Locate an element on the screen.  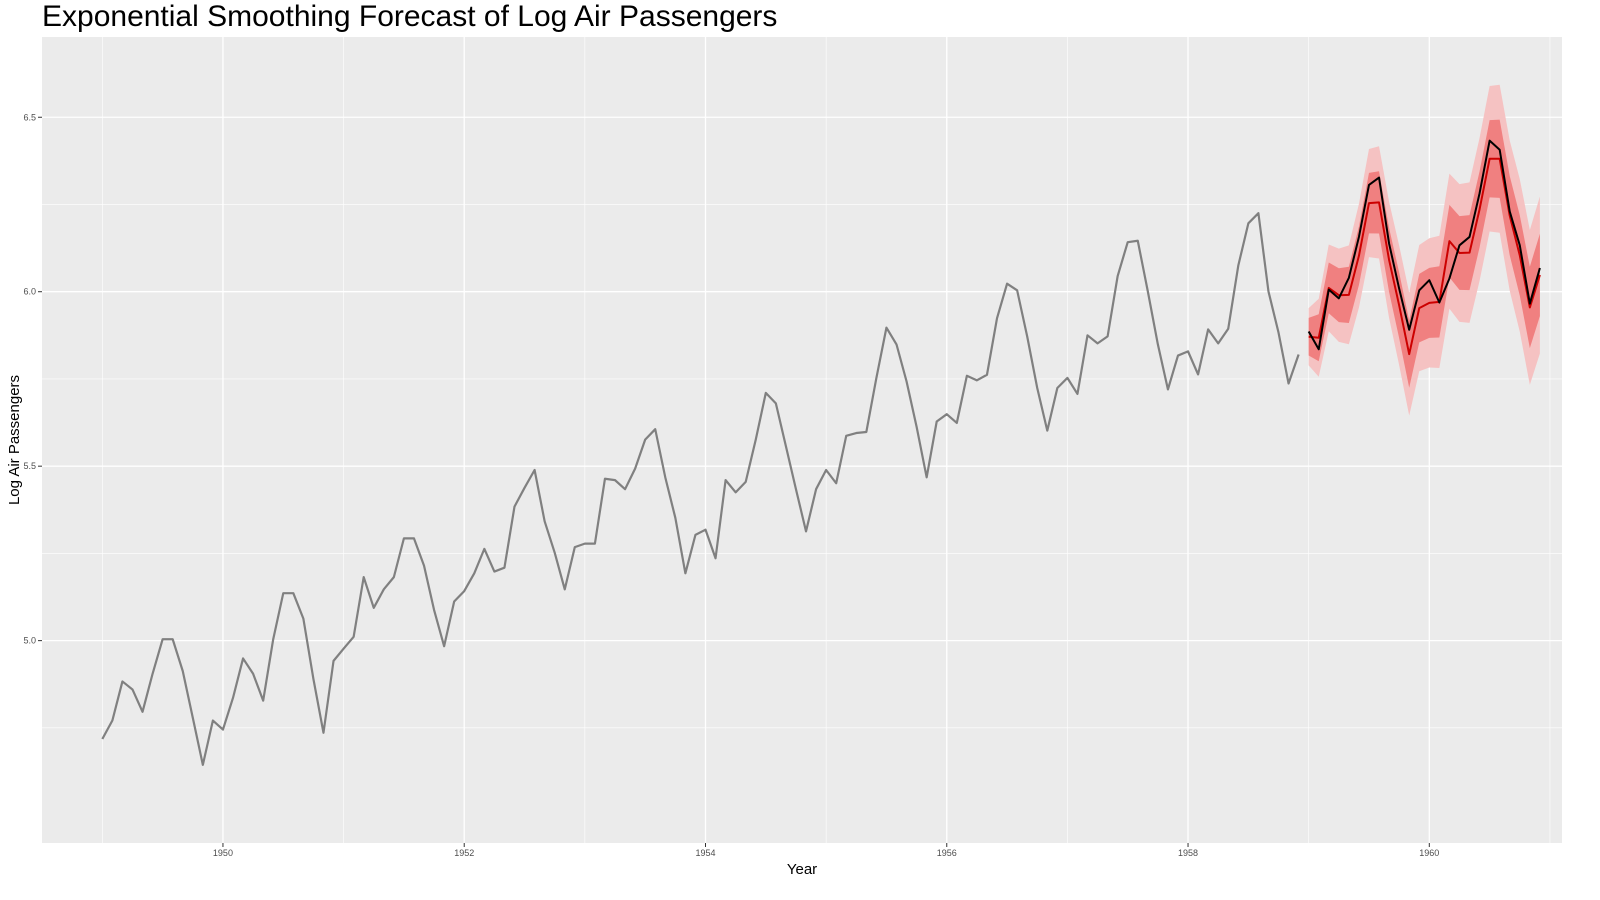
prediction-intervals is located at coordinates (1424, 250).